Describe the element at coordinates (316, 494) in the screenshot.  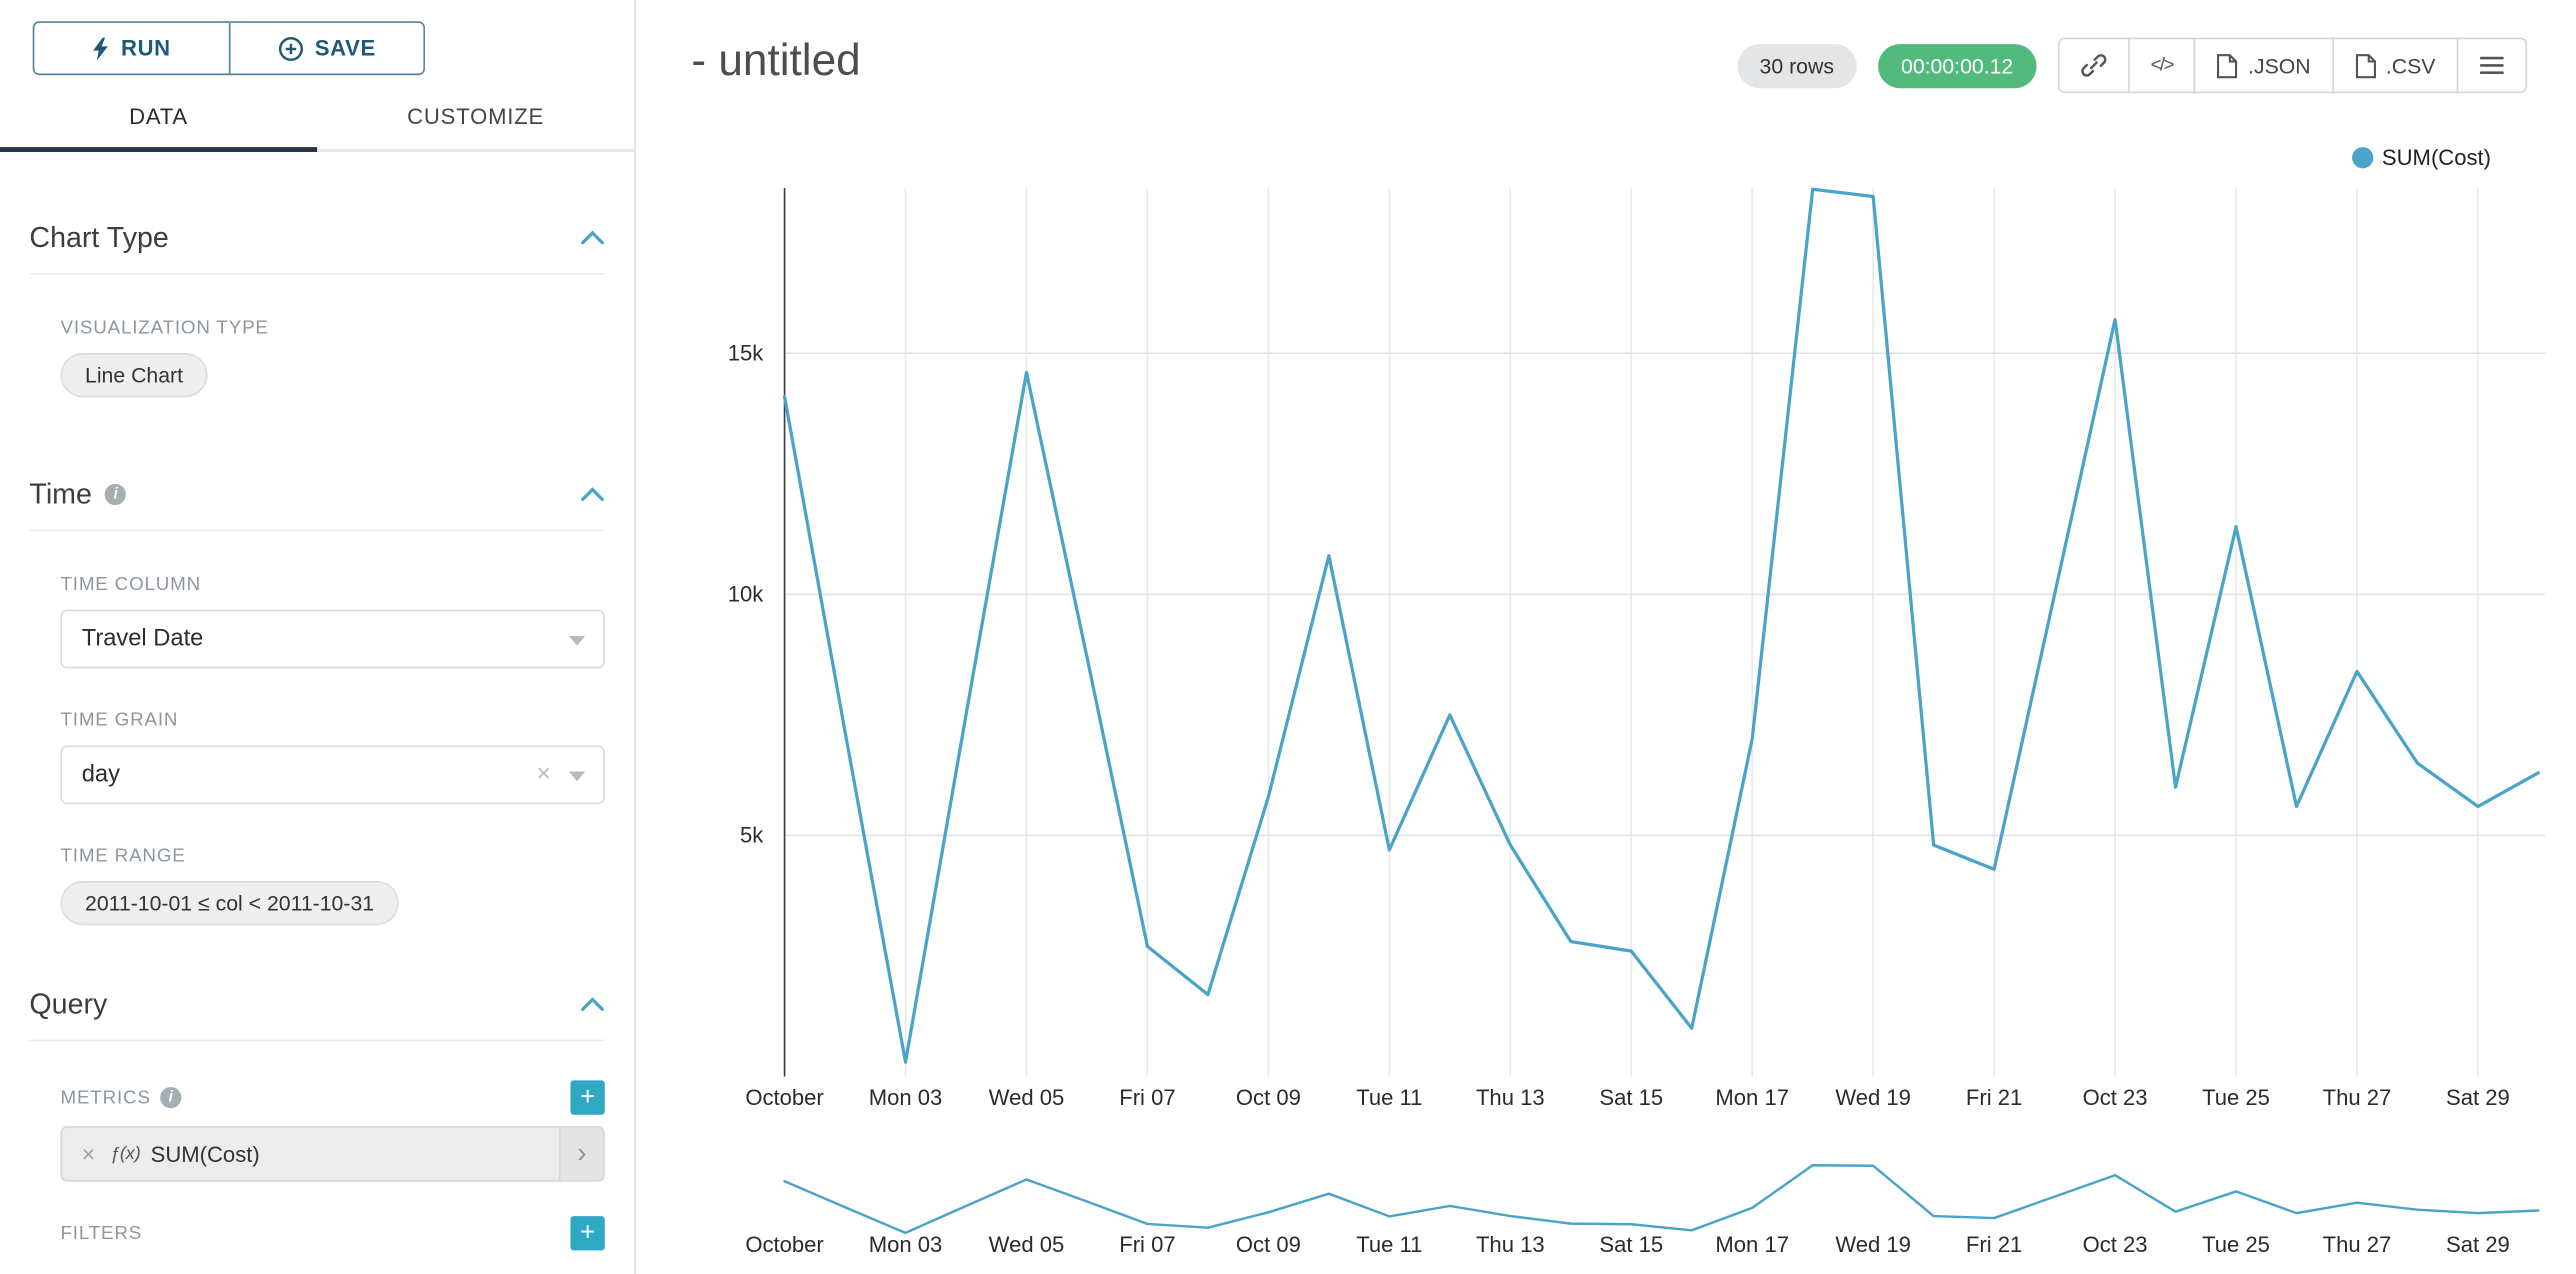
I see `section-time-header: Time i` at that location.